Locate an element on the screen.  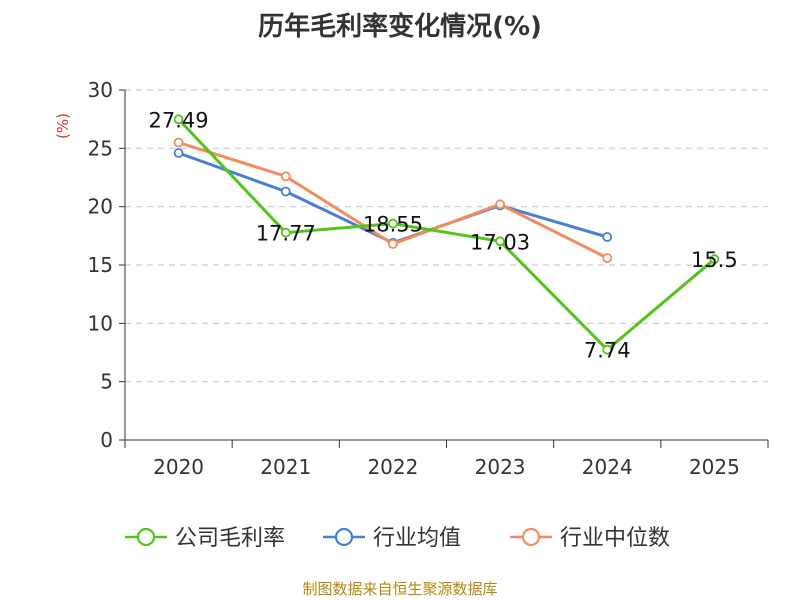
y-tick-label: 25 is located at coordinates (100, 148).